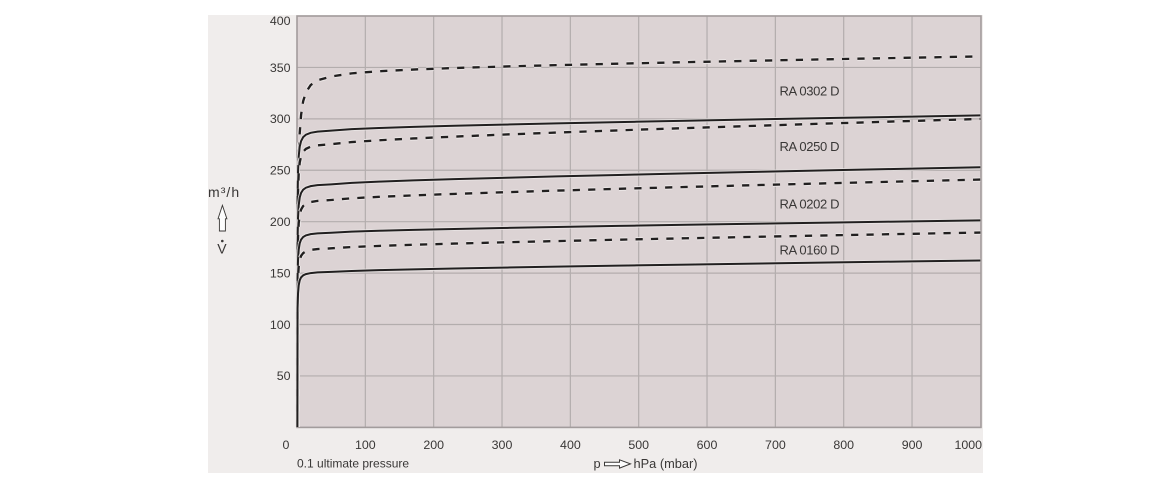  I want to click on svg-text: 900, so click(912, 445).